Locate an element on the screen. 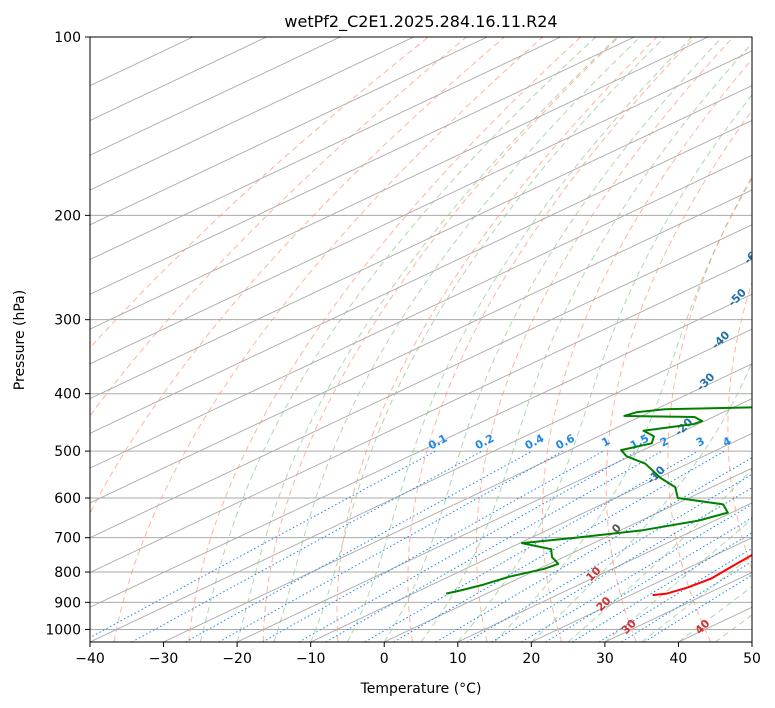 This screenshot has width=775, height=708. chart-title: wetPf2_C2E1.2025.284.16.11.R24 is located at coordinates (420, 22).